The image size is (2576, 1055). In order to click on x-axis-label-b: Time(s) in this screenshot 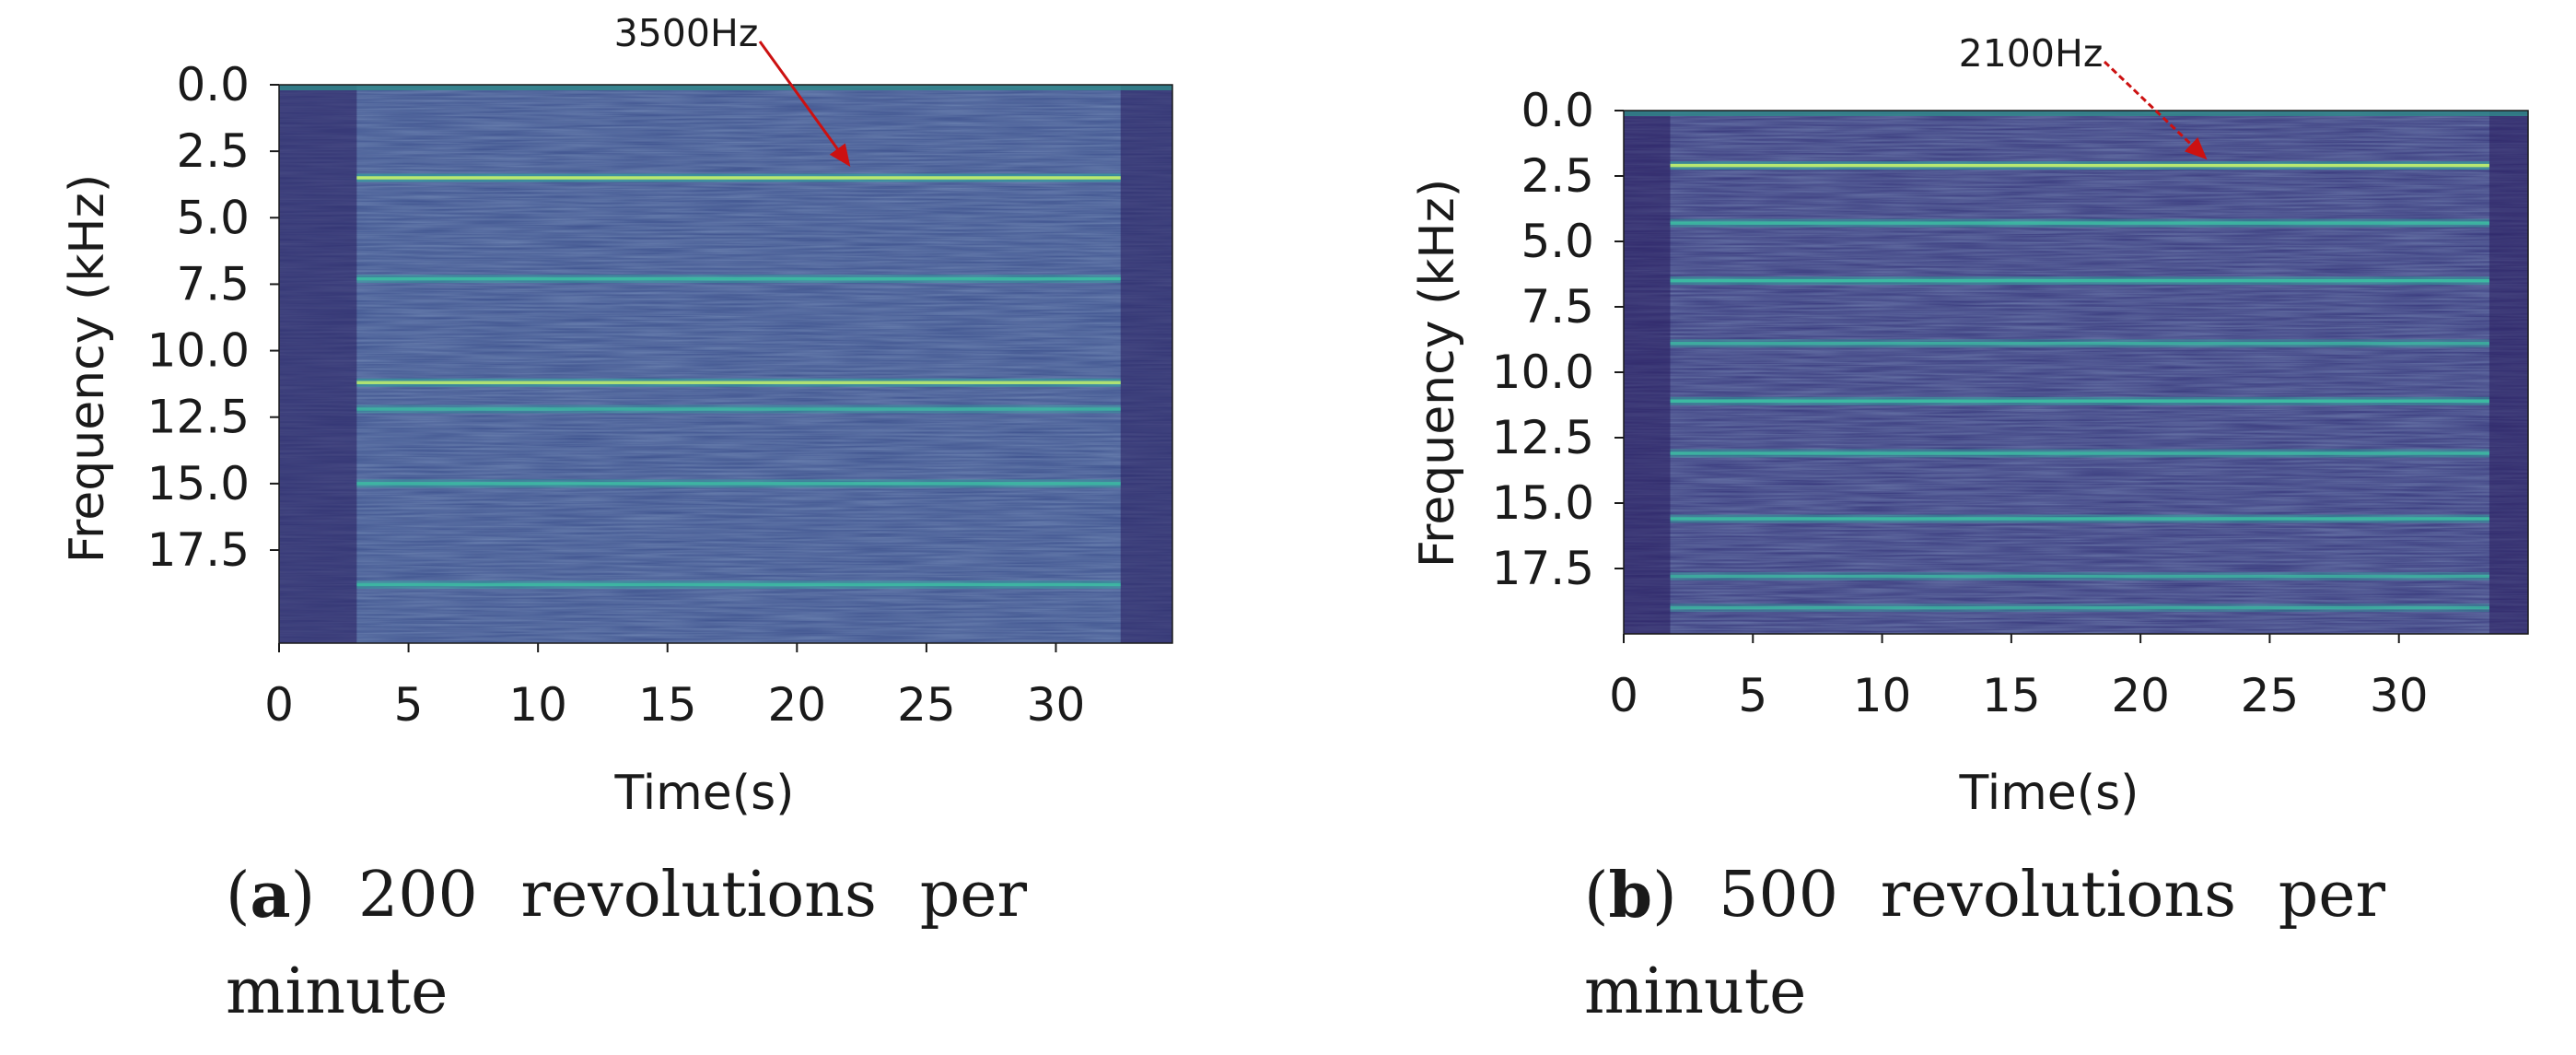, I will do `click(2049, 793)`.